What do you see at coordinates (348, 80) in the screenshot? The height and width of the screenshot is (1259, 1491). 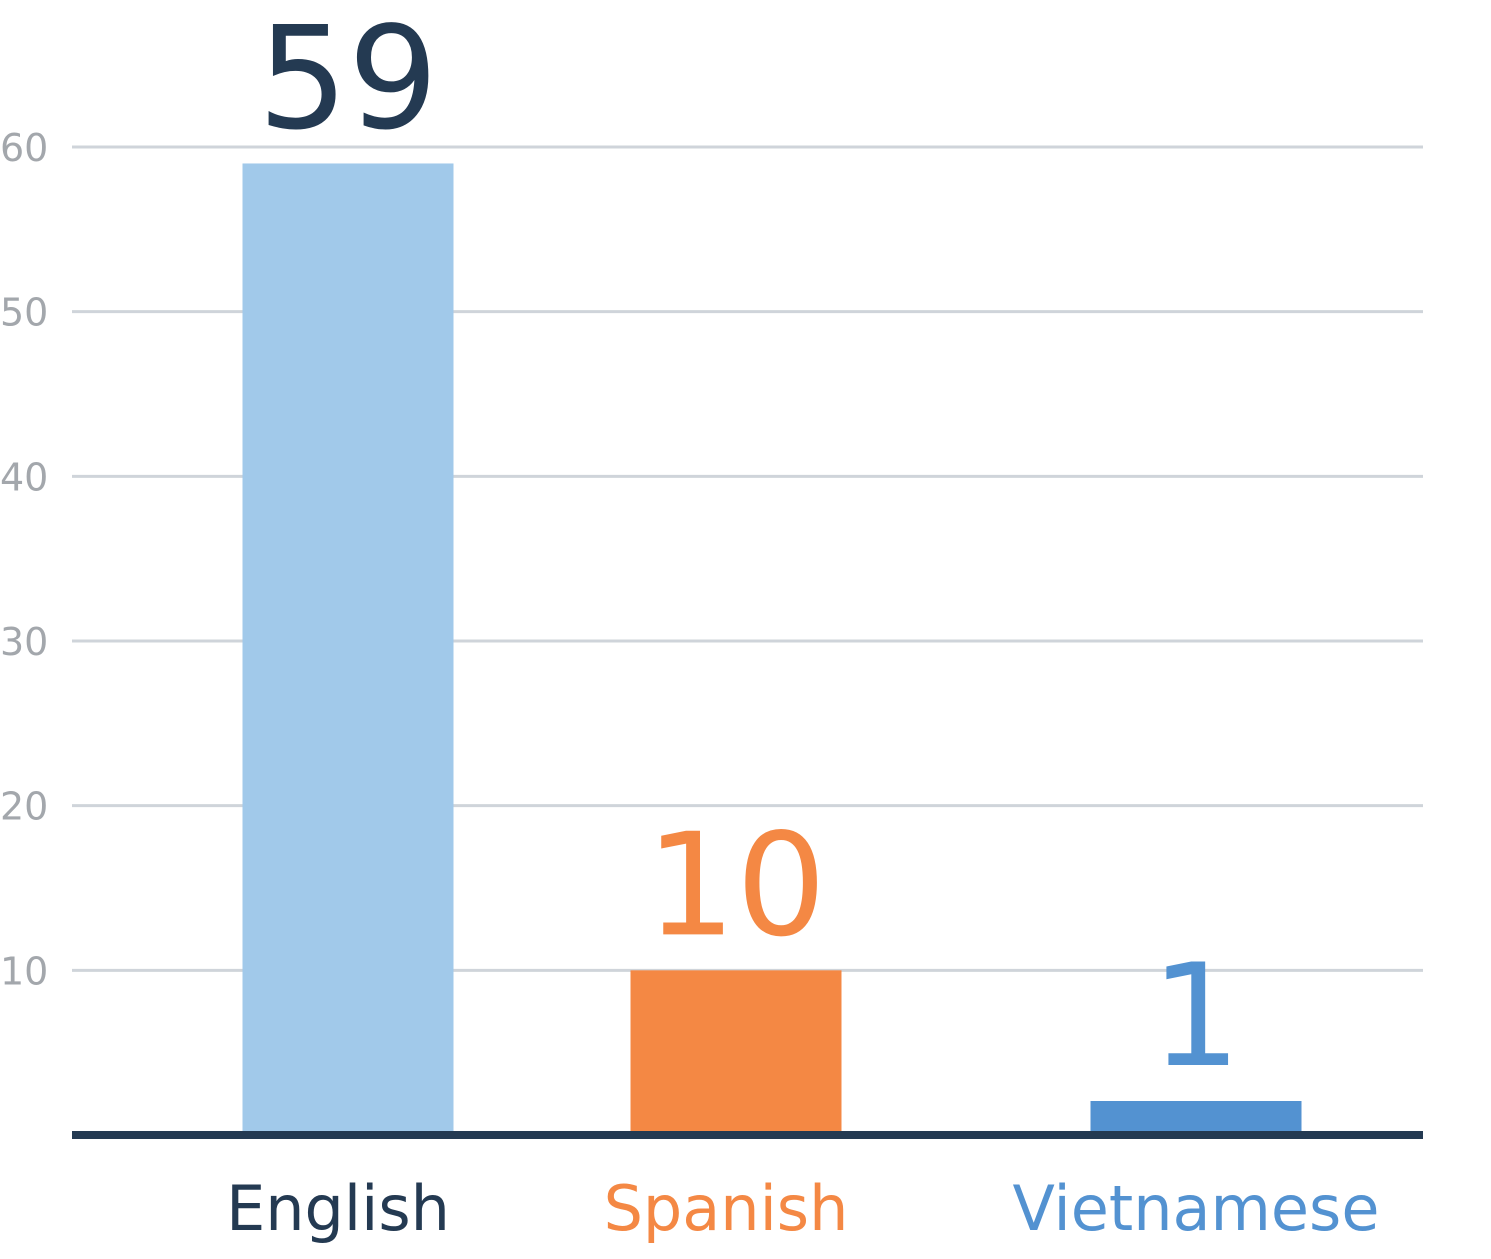 I see `value-label-english: 59` at bounding box center [348, 80].